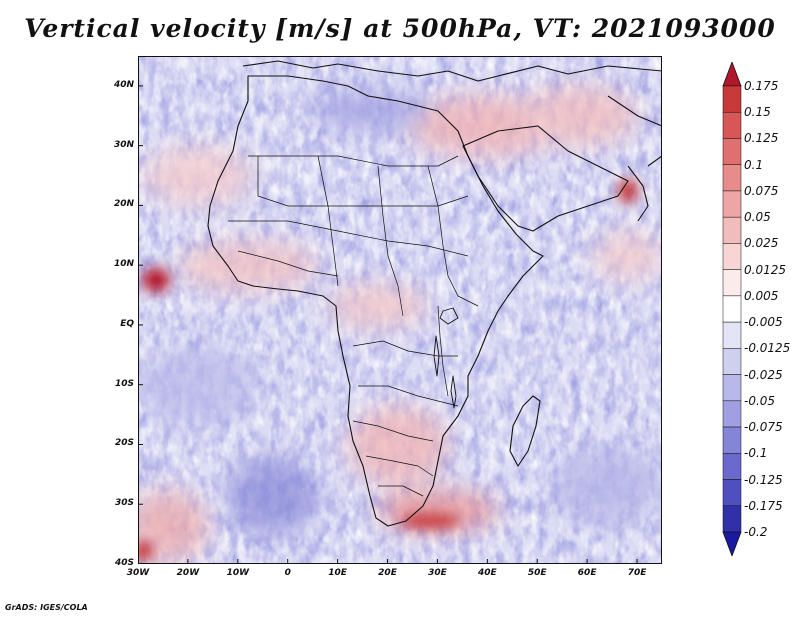 This screenshot has height=618, width=800. I want to click on colorbar-level-label: 0.15, so click(757, 112).